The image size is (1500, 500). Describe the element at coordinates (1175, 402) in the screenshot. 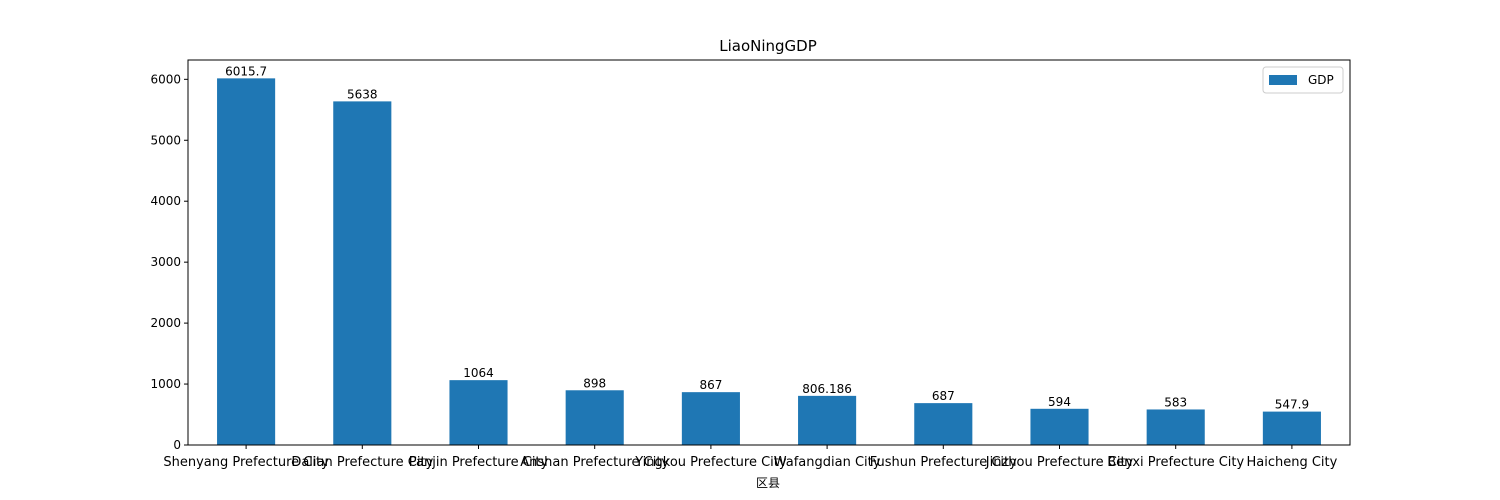

I see `bar-value-label-8: 583` at that location.